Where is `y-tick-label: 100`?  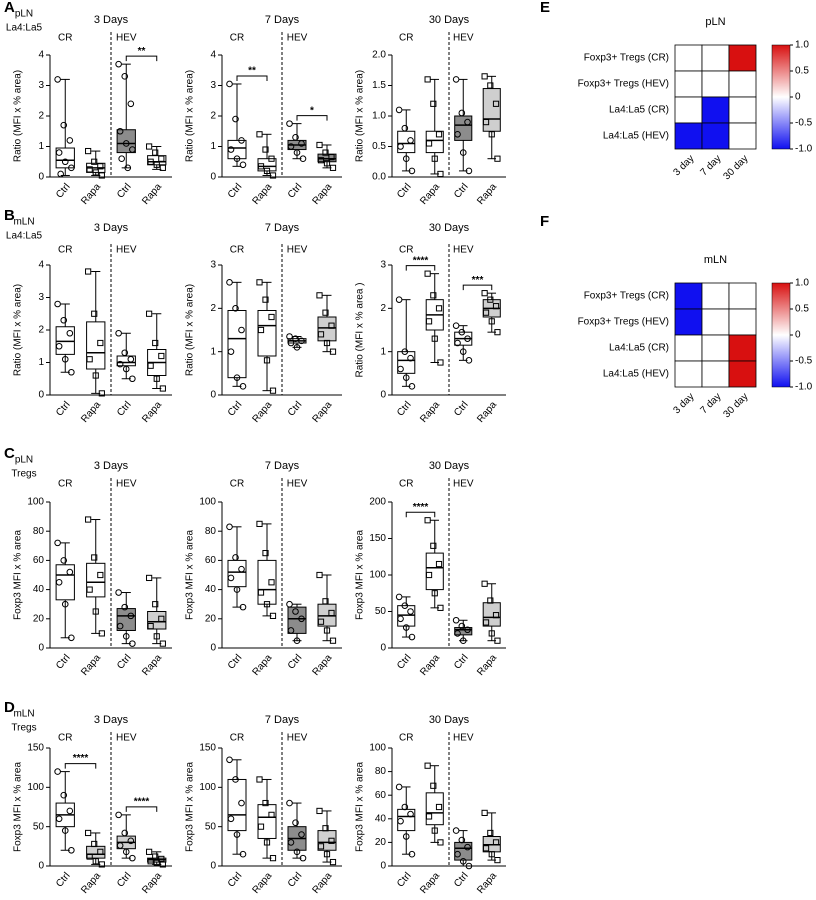
y-tick-label: 100 is located at coordinates (207, 787).